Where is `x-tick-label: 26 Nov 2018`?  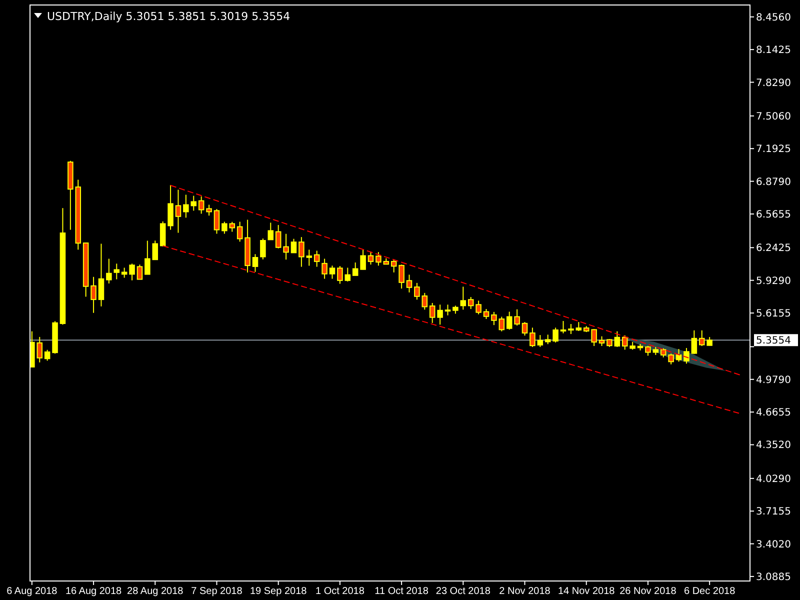 x-tick-label: 26 Nov 2018 is located at coordinates (648, 591).